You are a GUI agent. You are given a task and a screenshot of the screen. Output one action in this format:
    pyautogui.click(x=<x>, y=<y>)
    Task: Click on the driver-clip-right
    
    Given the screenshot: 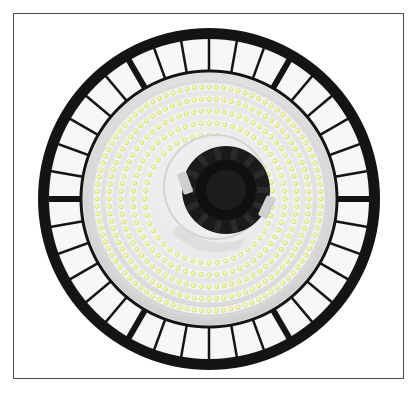 What is the action you would take?
    pyautogui.click(x=267, y=207)
    